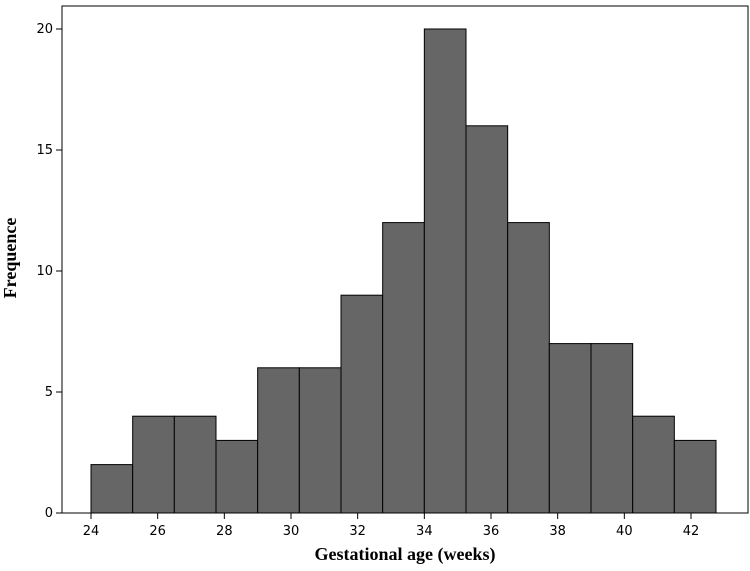  Describe the element at coordinates (424, 531) in the screenshot. I see `x-tick-label: 34` at that location.